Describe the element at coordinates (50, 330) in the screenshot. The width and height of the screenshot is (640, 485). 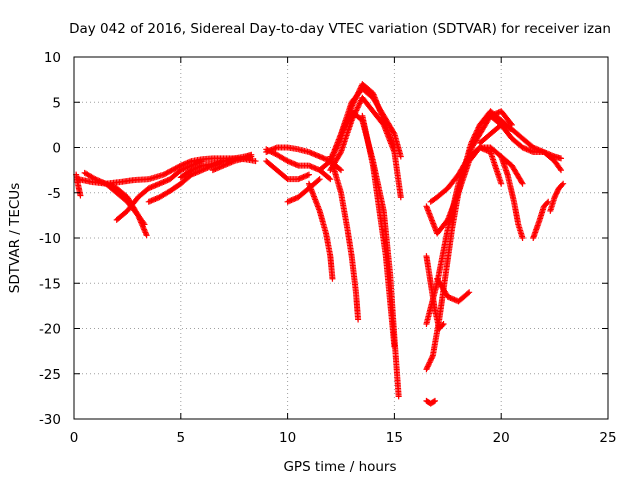
I see `y-tick-label: -20` at that location.